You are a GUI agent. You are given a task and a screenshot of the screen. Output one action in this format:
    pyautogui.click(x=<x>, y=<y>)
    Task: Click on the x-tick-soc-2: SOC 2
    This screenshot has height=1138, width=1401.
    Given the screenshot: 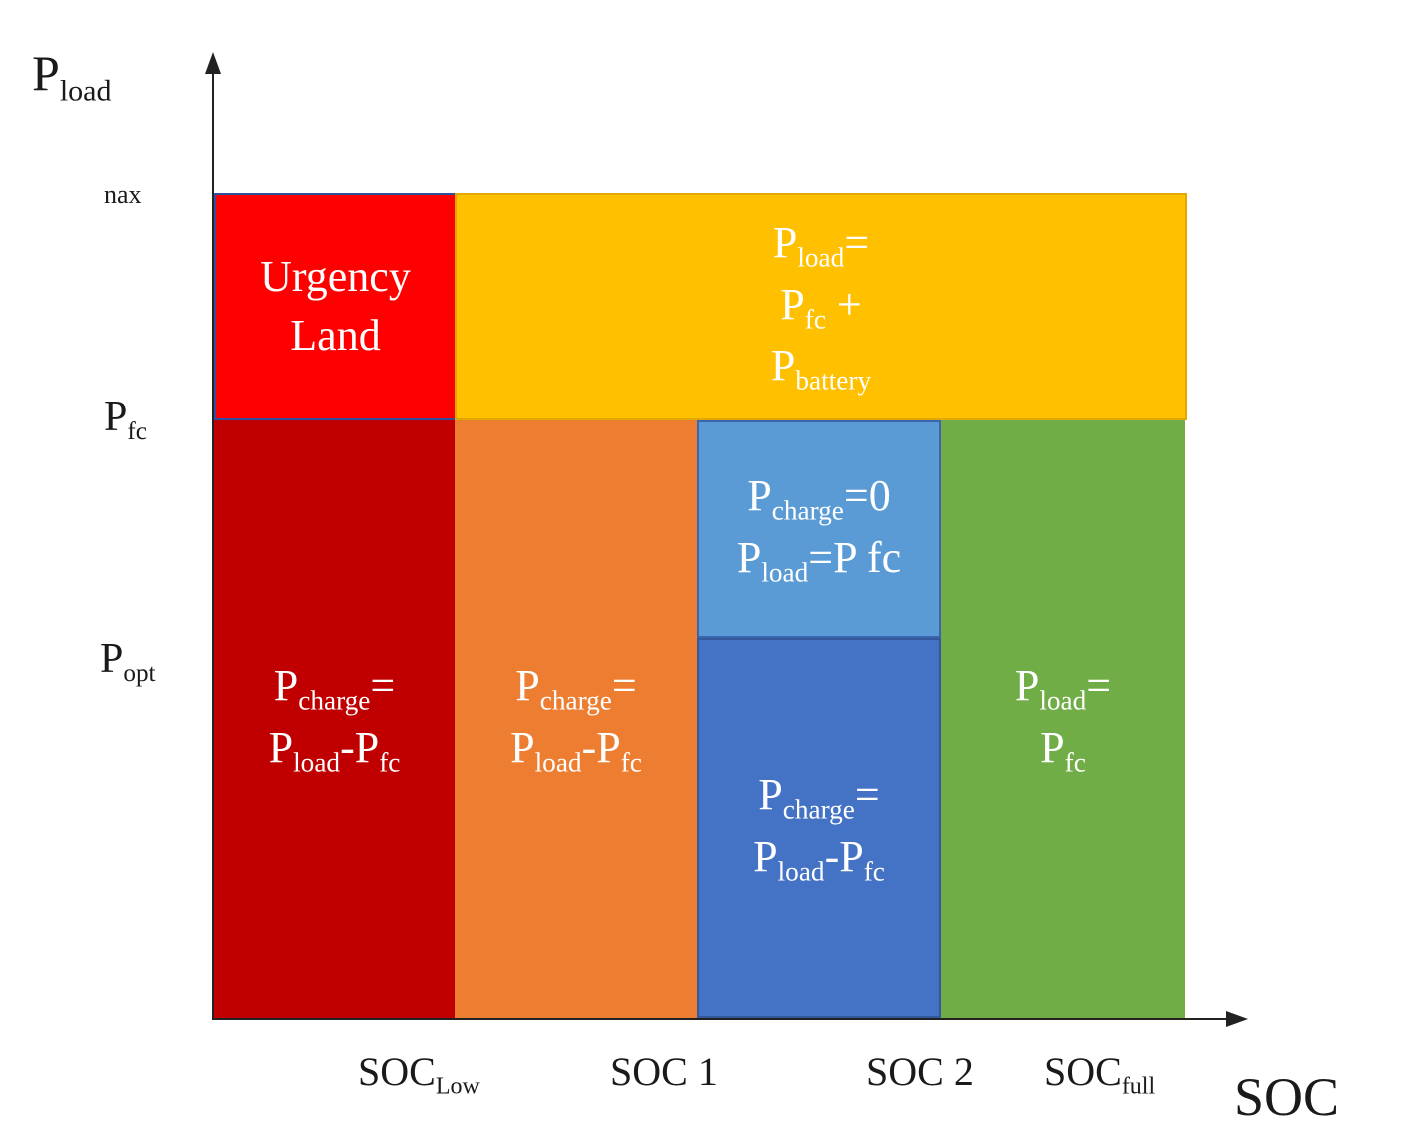 What is the action you would take?
    pyautogui.click(x=920, y=1071)
    